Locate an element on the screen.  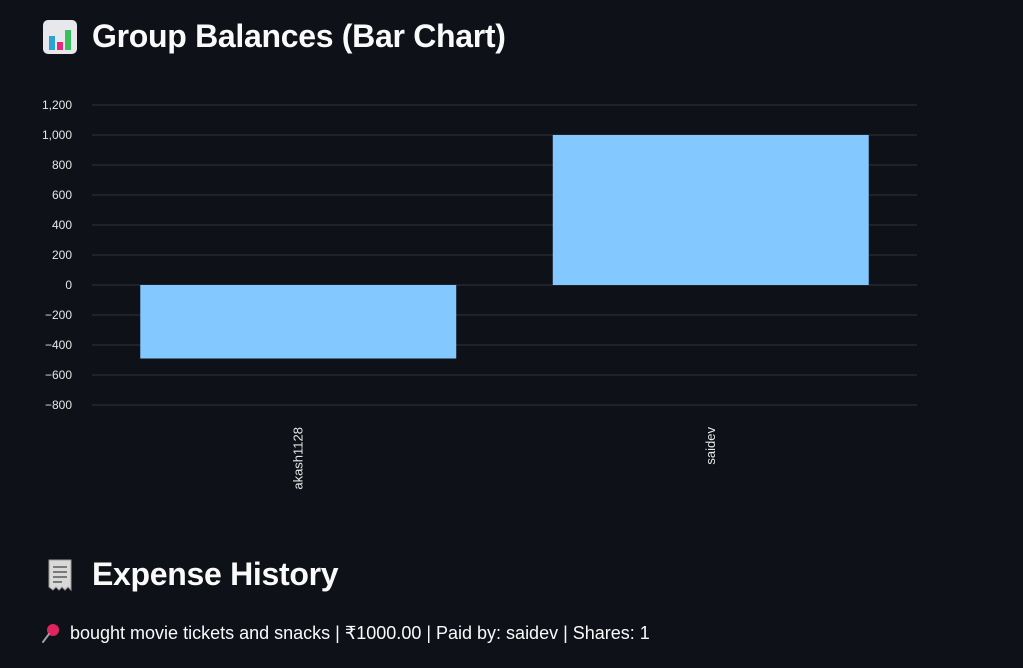
y-tick-label: −400 is located at coordinates (58, 345).